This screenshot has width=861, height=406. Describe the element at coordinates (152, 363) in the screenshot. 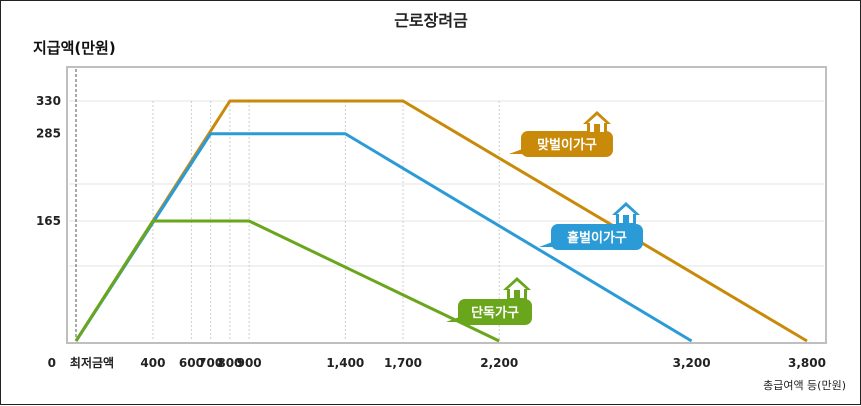

I see `x-tick-label: 400` at that location.